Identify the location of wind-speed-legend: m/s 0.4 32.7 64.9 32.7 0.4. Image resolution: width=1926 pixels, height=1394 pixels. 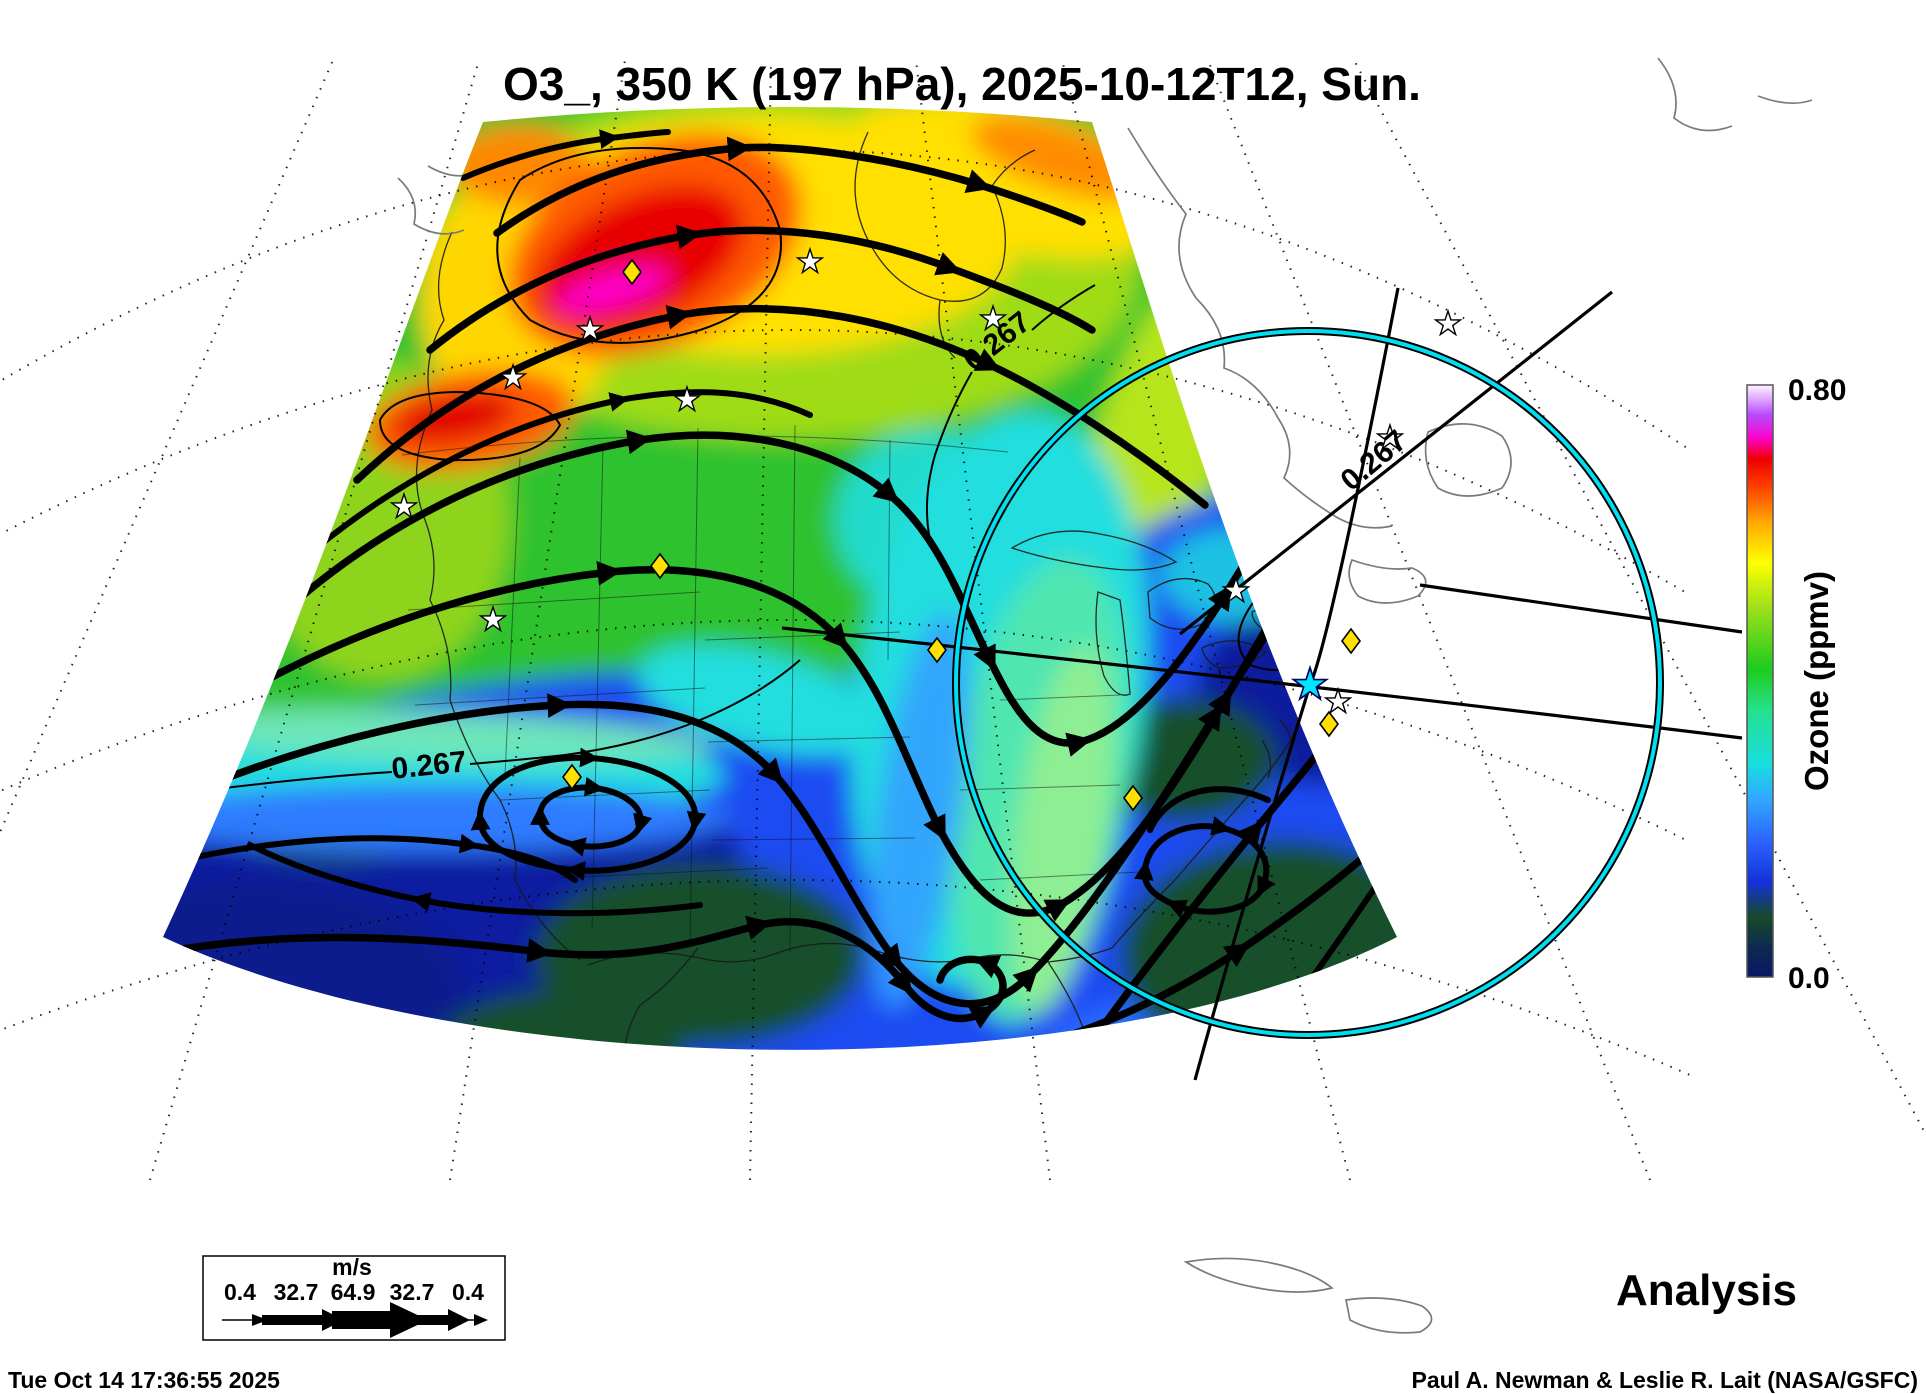
(354, 1297).